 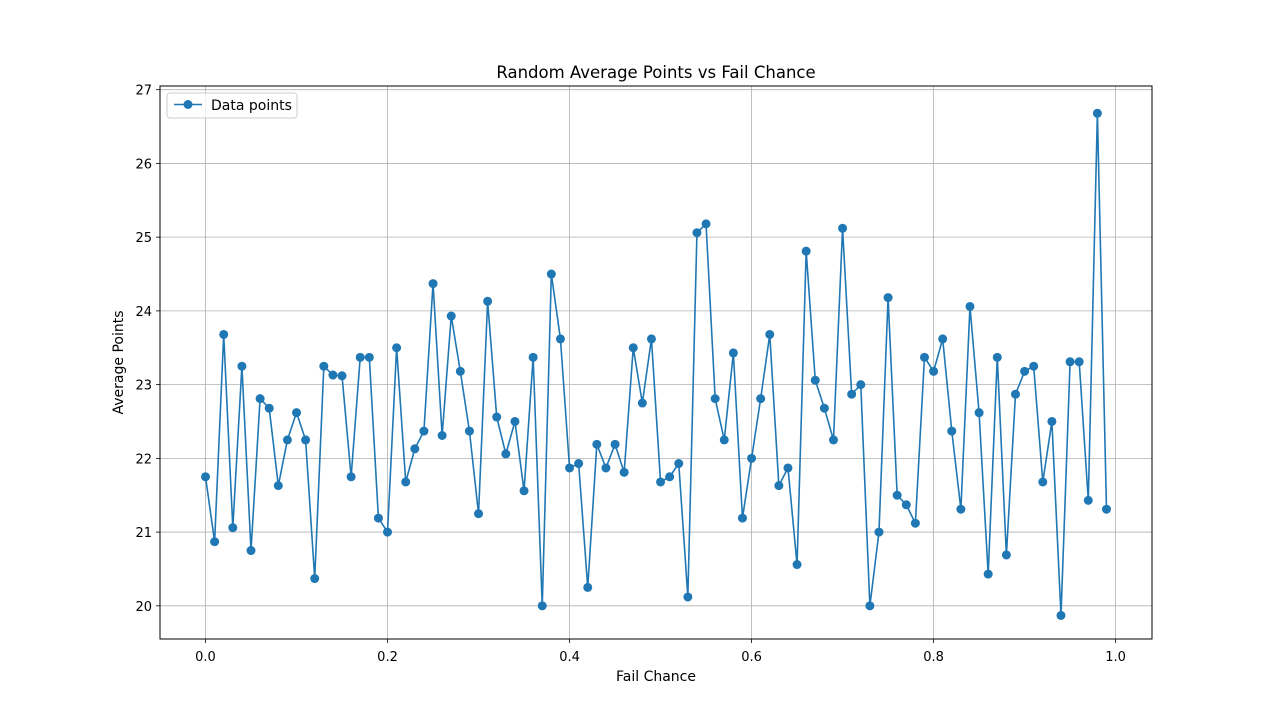 What do you see at coordinates (188, 104) in the screenshot?
I see `legend-marker-swatch` at bounding box center [188, 104].